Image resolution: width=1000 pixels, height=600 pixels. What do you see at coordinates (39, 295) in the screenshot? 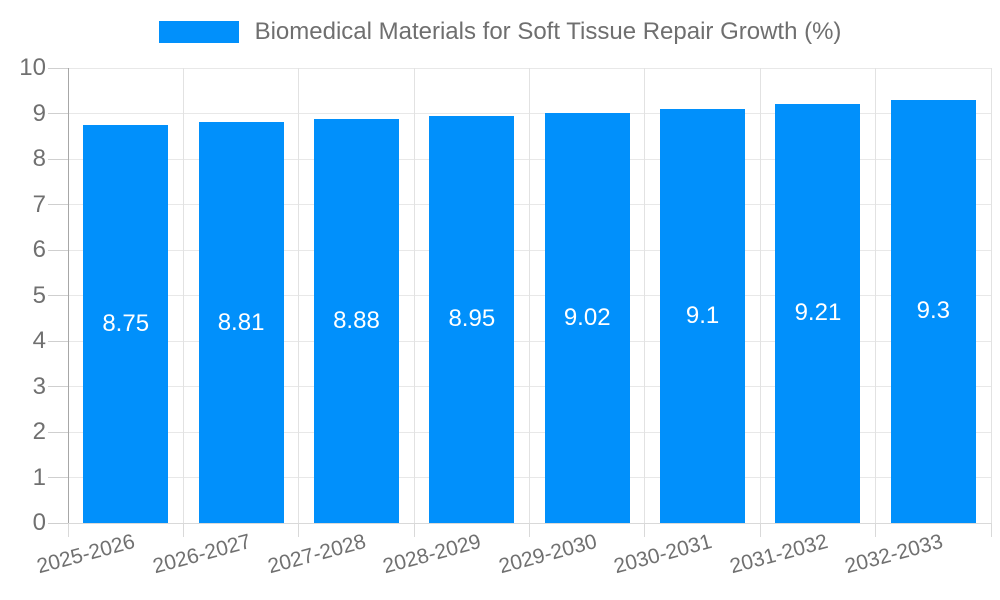
I see `y-axis-tick-label: 5` at bounding box center [39, 295].